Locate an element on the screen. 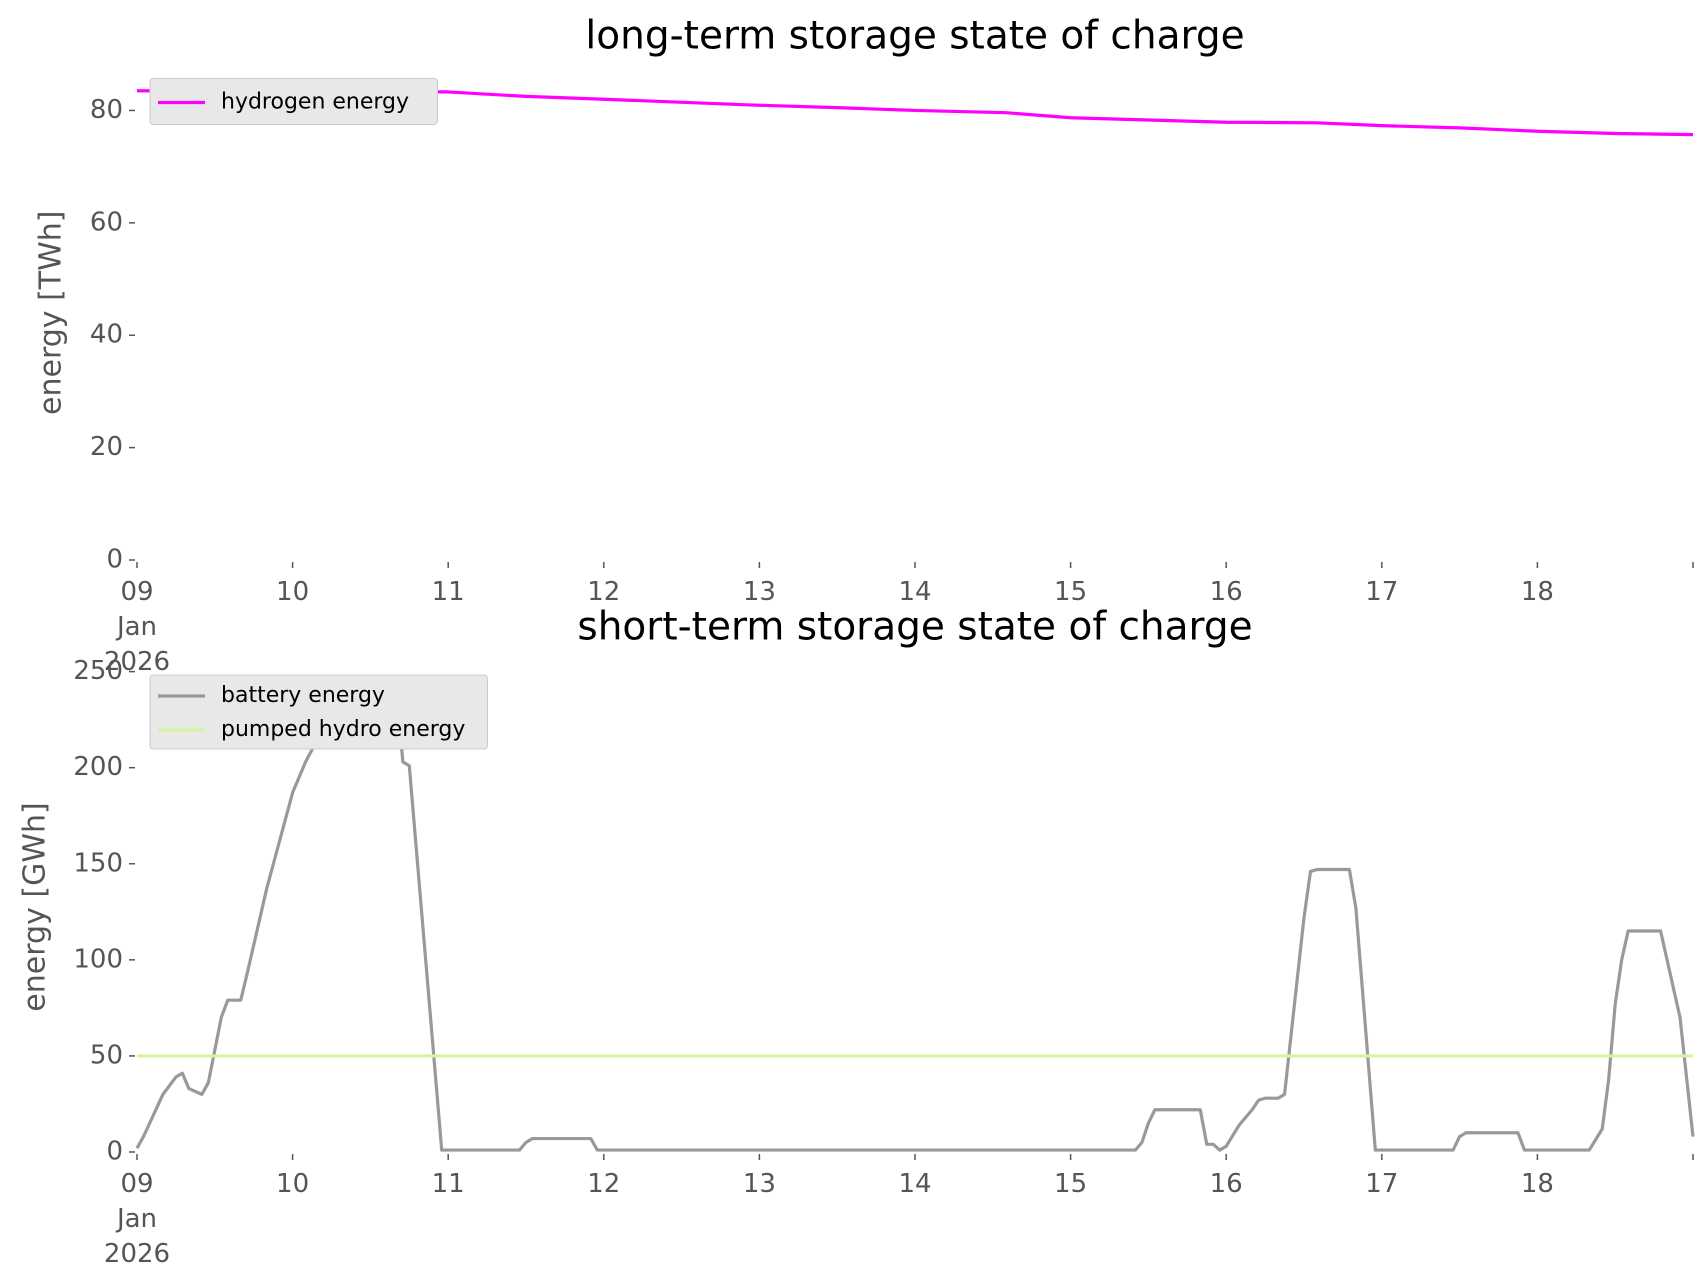 This screenshot has width=1706, height=1277. chart-title: long-term storage state of charge is located at coordinates (914, 36).